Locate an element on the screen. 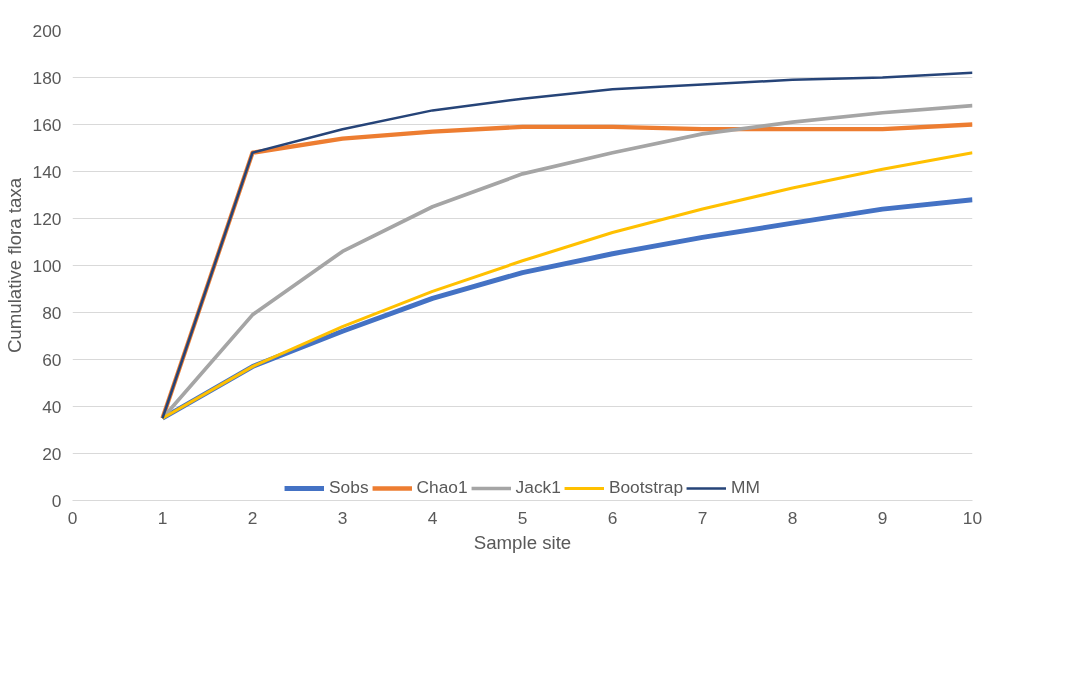 This screenshot has height=688, width=1068. y-tick-label: 160 is located at coordinates (47, 124).